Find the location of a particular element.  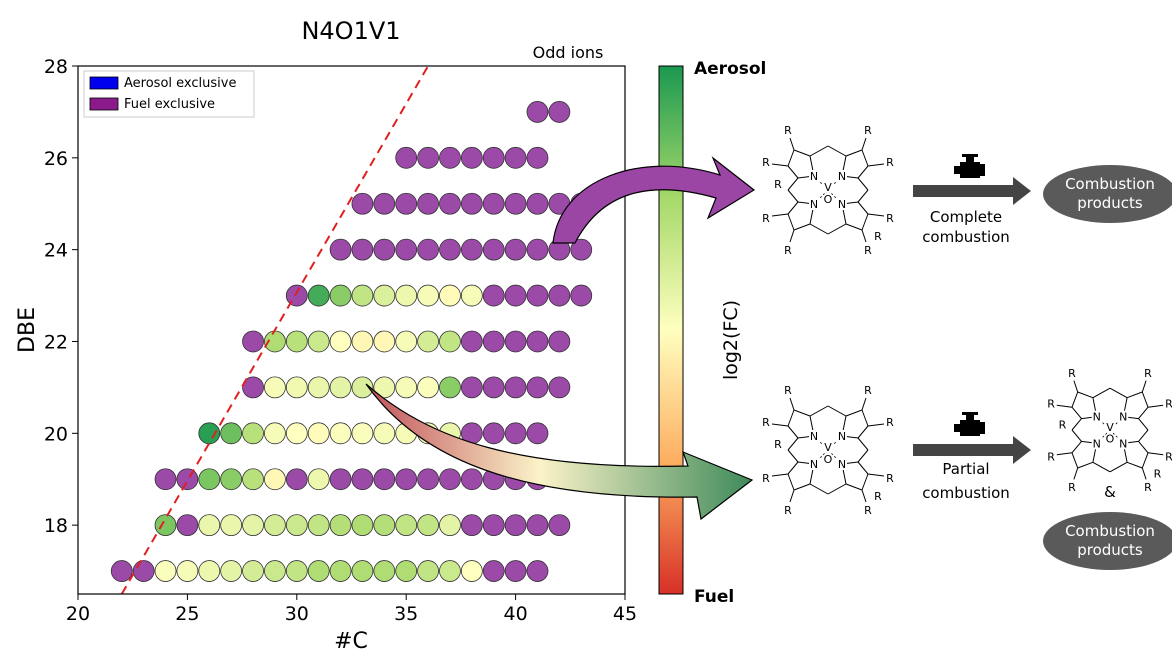

legend-swatch-aerosol is located at coordinates (104, 83).